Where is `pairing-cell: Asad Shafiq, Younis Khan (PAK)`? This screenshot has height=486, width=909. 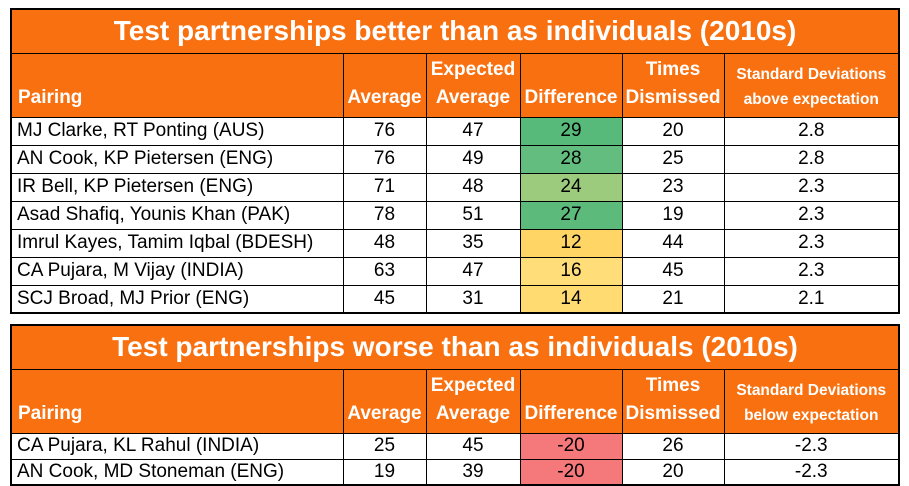 pairing-cell: Asad Shafiq, Younis Khan (PAK) is located at coordinates (177, 215).